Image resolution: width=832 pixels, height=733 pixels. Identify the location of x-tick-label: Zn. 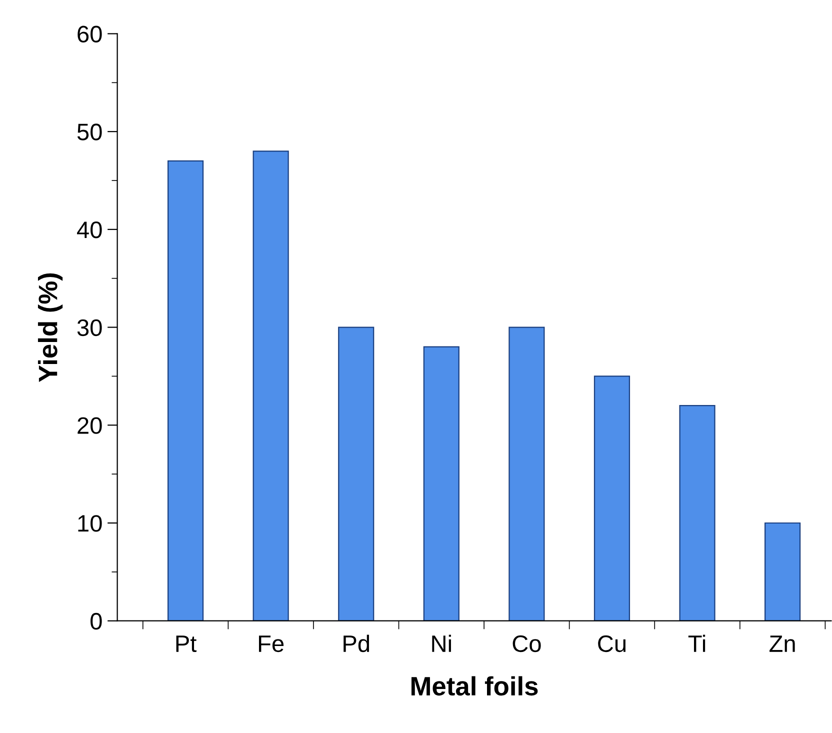
(782, 644).